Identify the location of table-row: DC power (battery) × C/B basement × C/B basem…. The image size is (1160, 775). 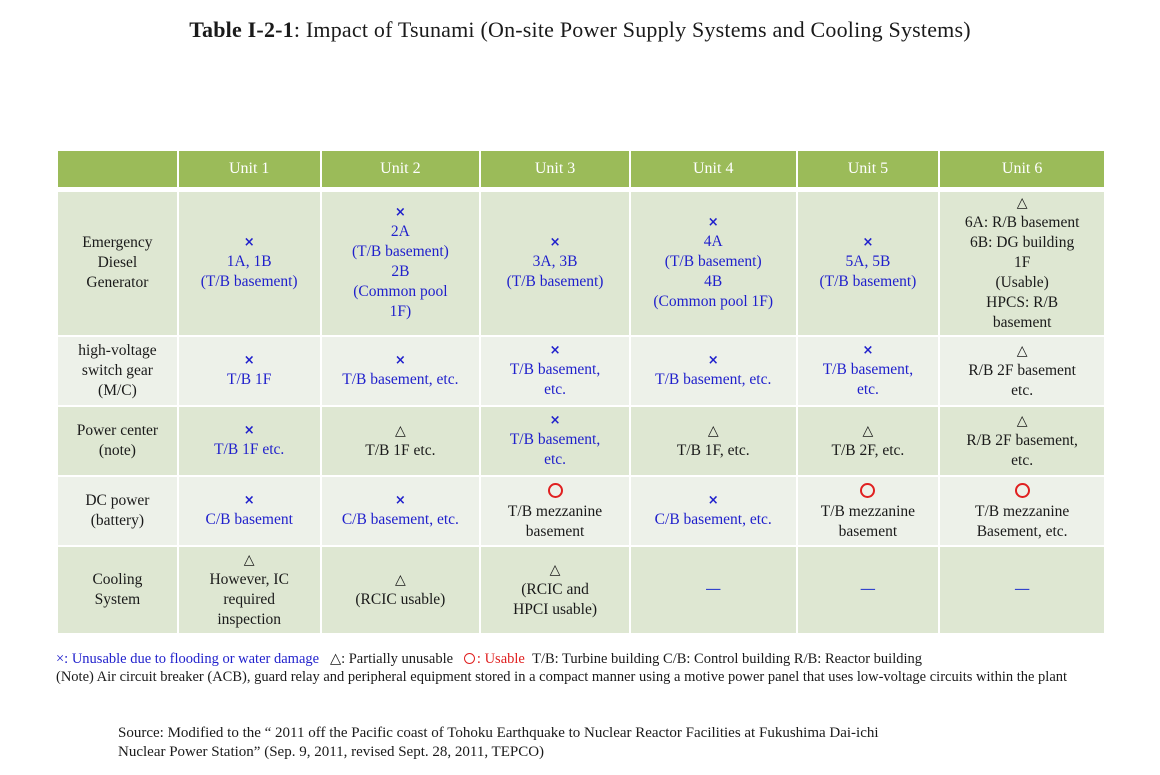
(581, 510).